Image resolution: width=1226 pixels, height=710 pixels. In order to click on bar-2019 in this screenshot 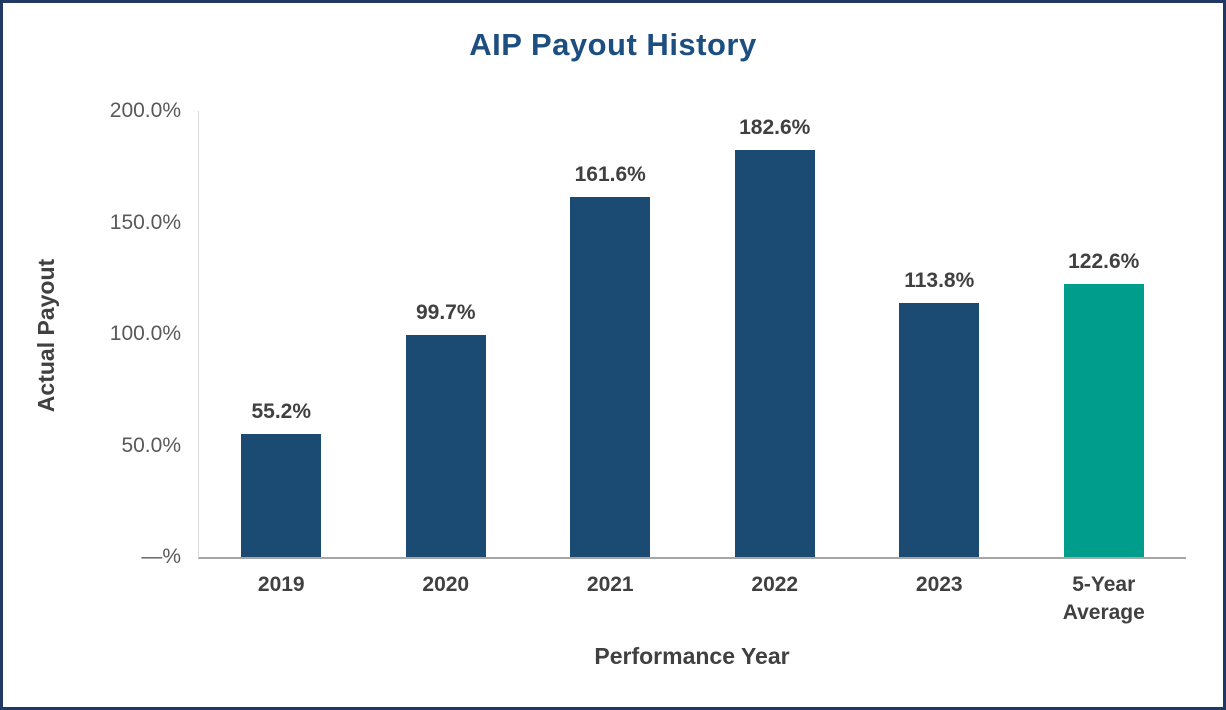, I will do `click(281, 495)`.